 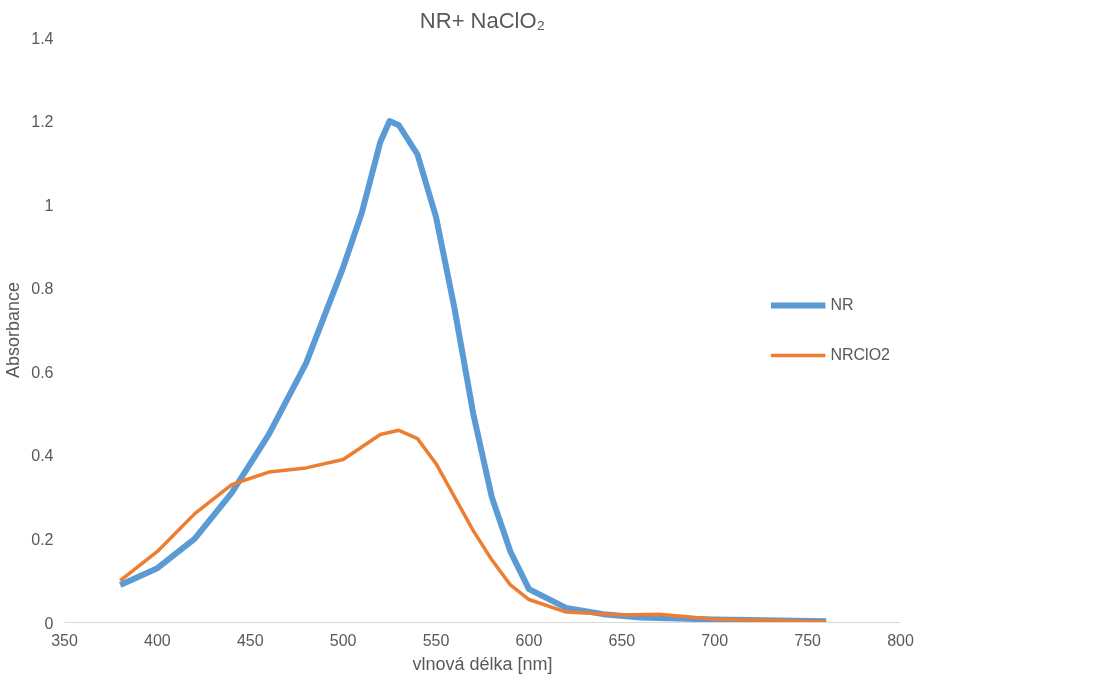 I want to click on x-tick-label: 550, so click(x=436, y=640).